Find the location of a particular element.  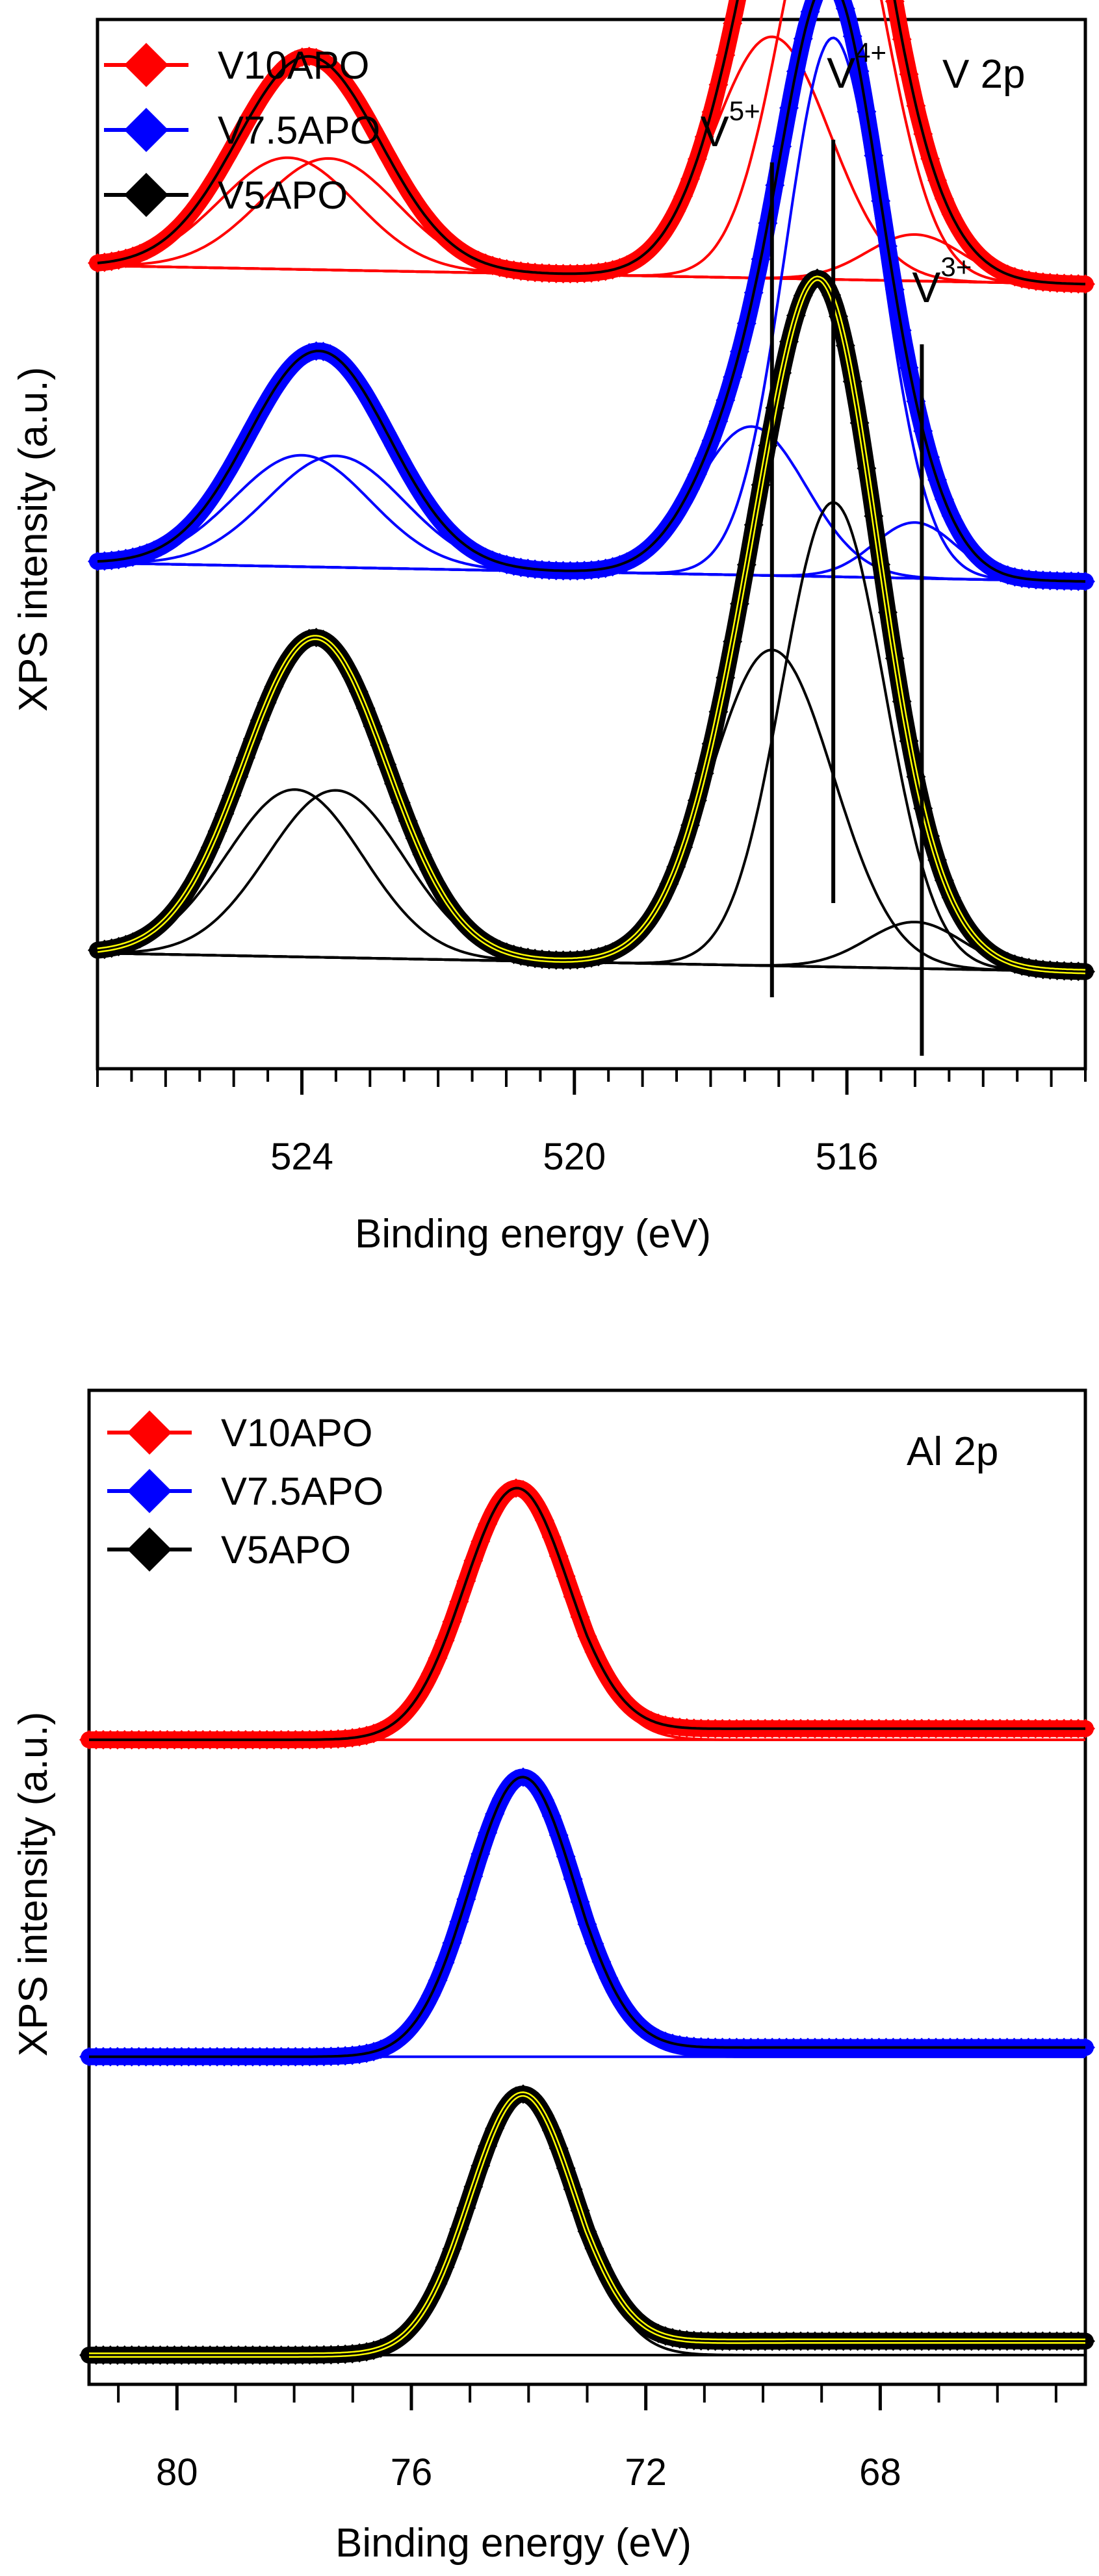

al2p-legend-marker-v7-5apo is located at coordinates (149, 1491).